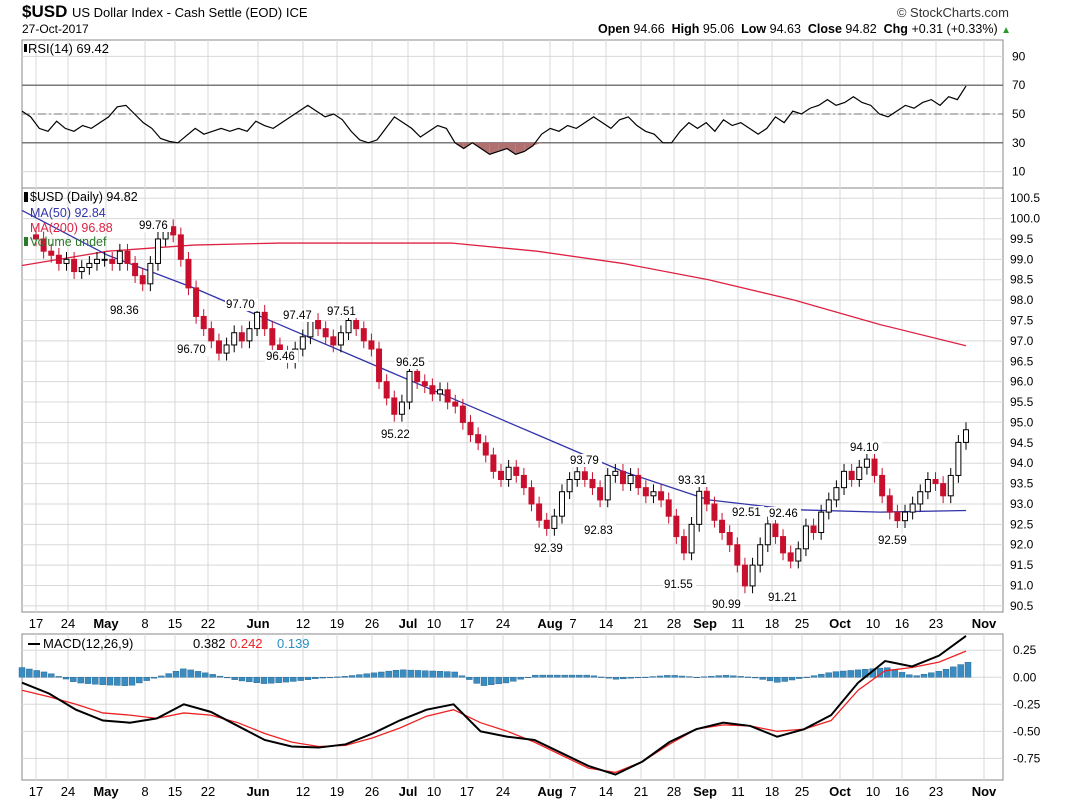  What do you see at coordinates (68, 213) in the screenshot?
I see `price-legend-item: MA(50) 92.84` at bounding box center [68, 213].